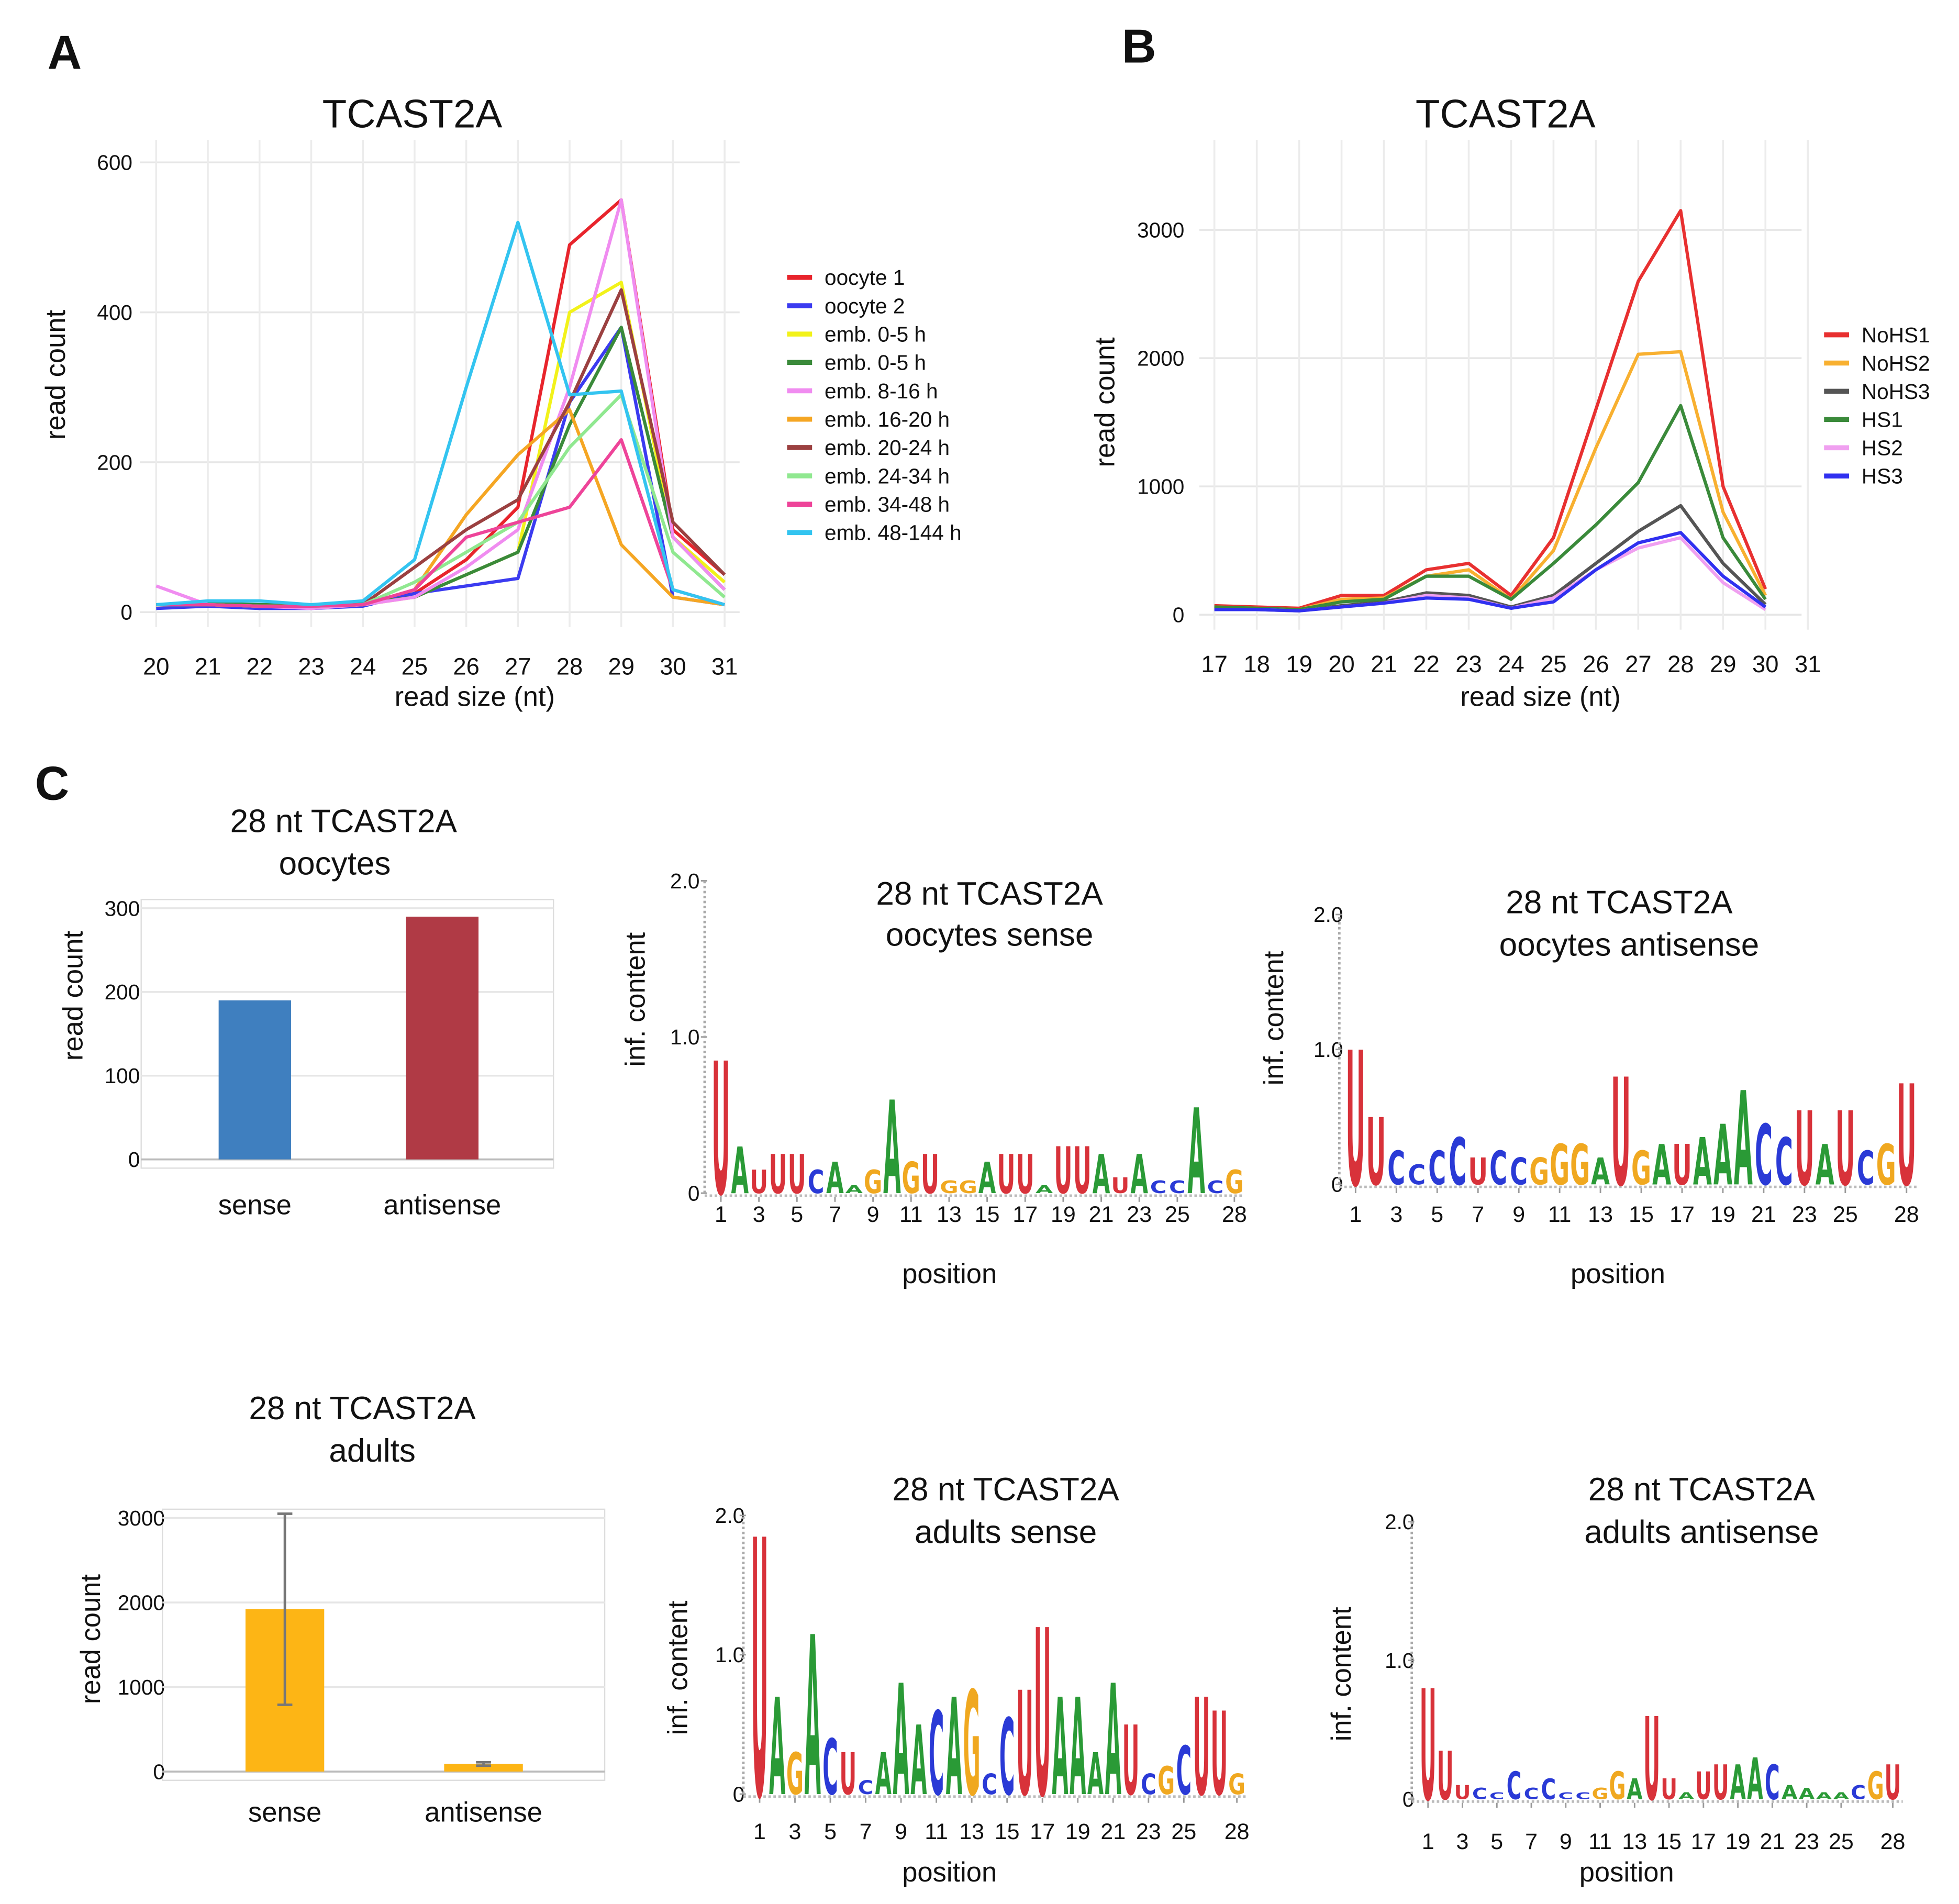 The image size is (1959, 1904). Describe the element at coordinates (673, 667) in the screenshot. I see `x-tick-label: 30` at that location.